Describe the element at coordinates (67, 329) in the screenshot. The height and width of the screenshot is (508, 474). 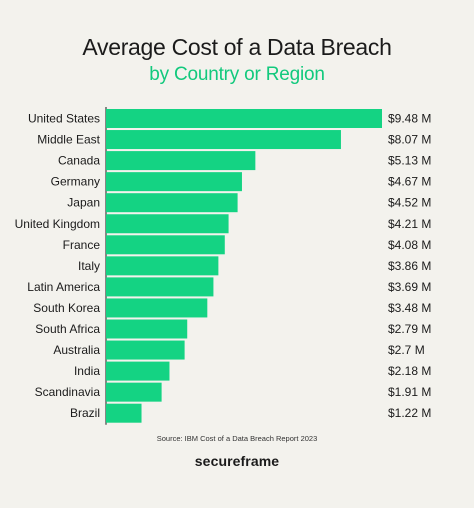
I see `category-label: South Africa` at that location.